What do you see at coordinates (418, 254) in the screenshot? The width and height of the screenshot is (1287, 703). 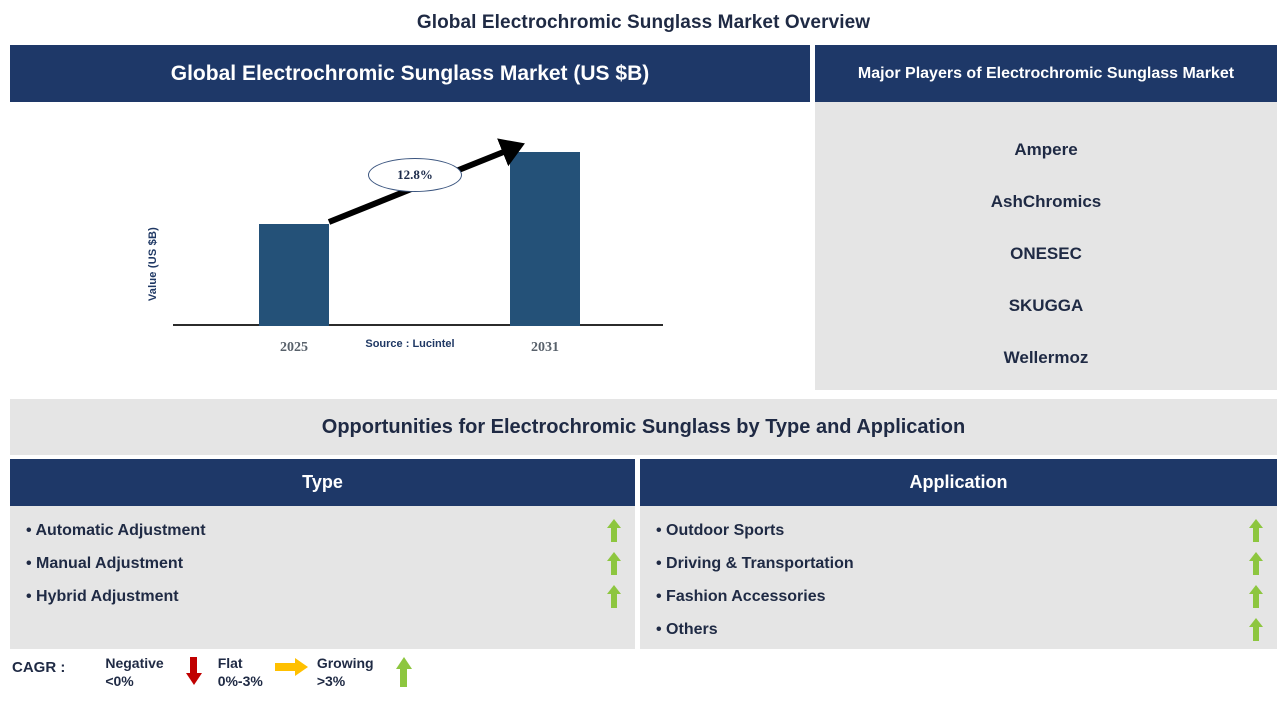 I see `chart-plot-area: 12.8% 2025 2031` at bounding box center [418, 254].